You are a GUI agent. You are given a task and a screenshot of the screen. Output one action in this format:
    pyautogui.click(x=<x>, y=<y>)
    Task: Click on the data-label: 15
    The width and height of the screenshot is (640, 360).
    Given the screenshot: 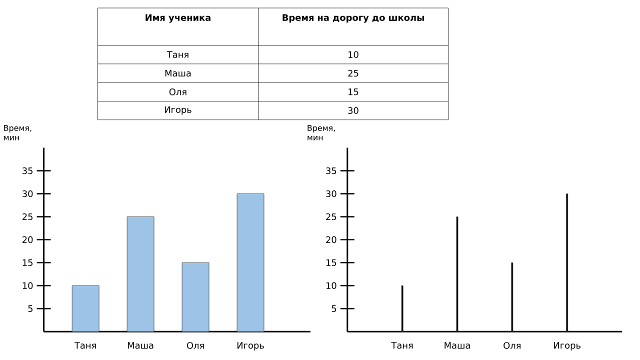 What is the action you would take?
    pyautogui.click(x=353, y=92)
    